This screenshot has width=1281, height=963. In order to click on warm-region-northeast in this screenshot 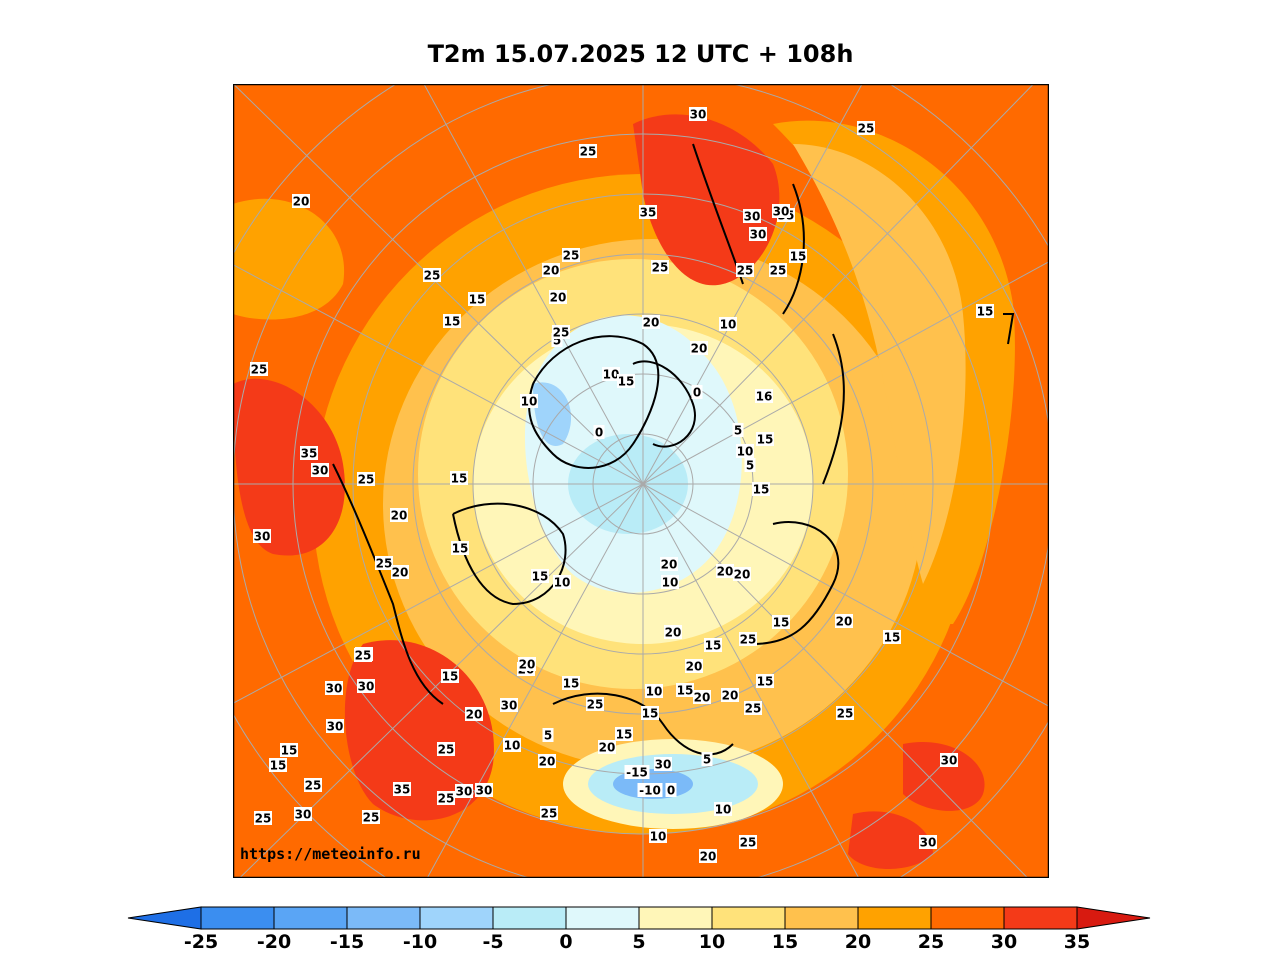, I will do `click(894, 372)`.